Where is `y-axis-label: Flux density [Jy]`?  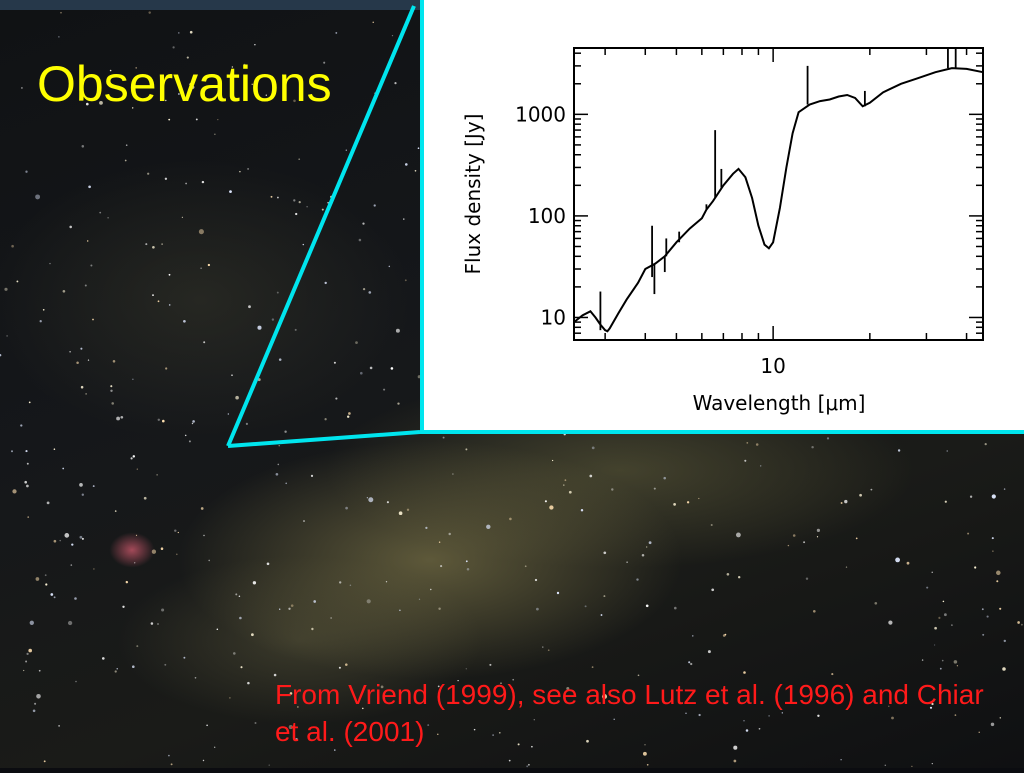
y-axis-label: Flux density [Jy] is located at coordinates (473, 194).